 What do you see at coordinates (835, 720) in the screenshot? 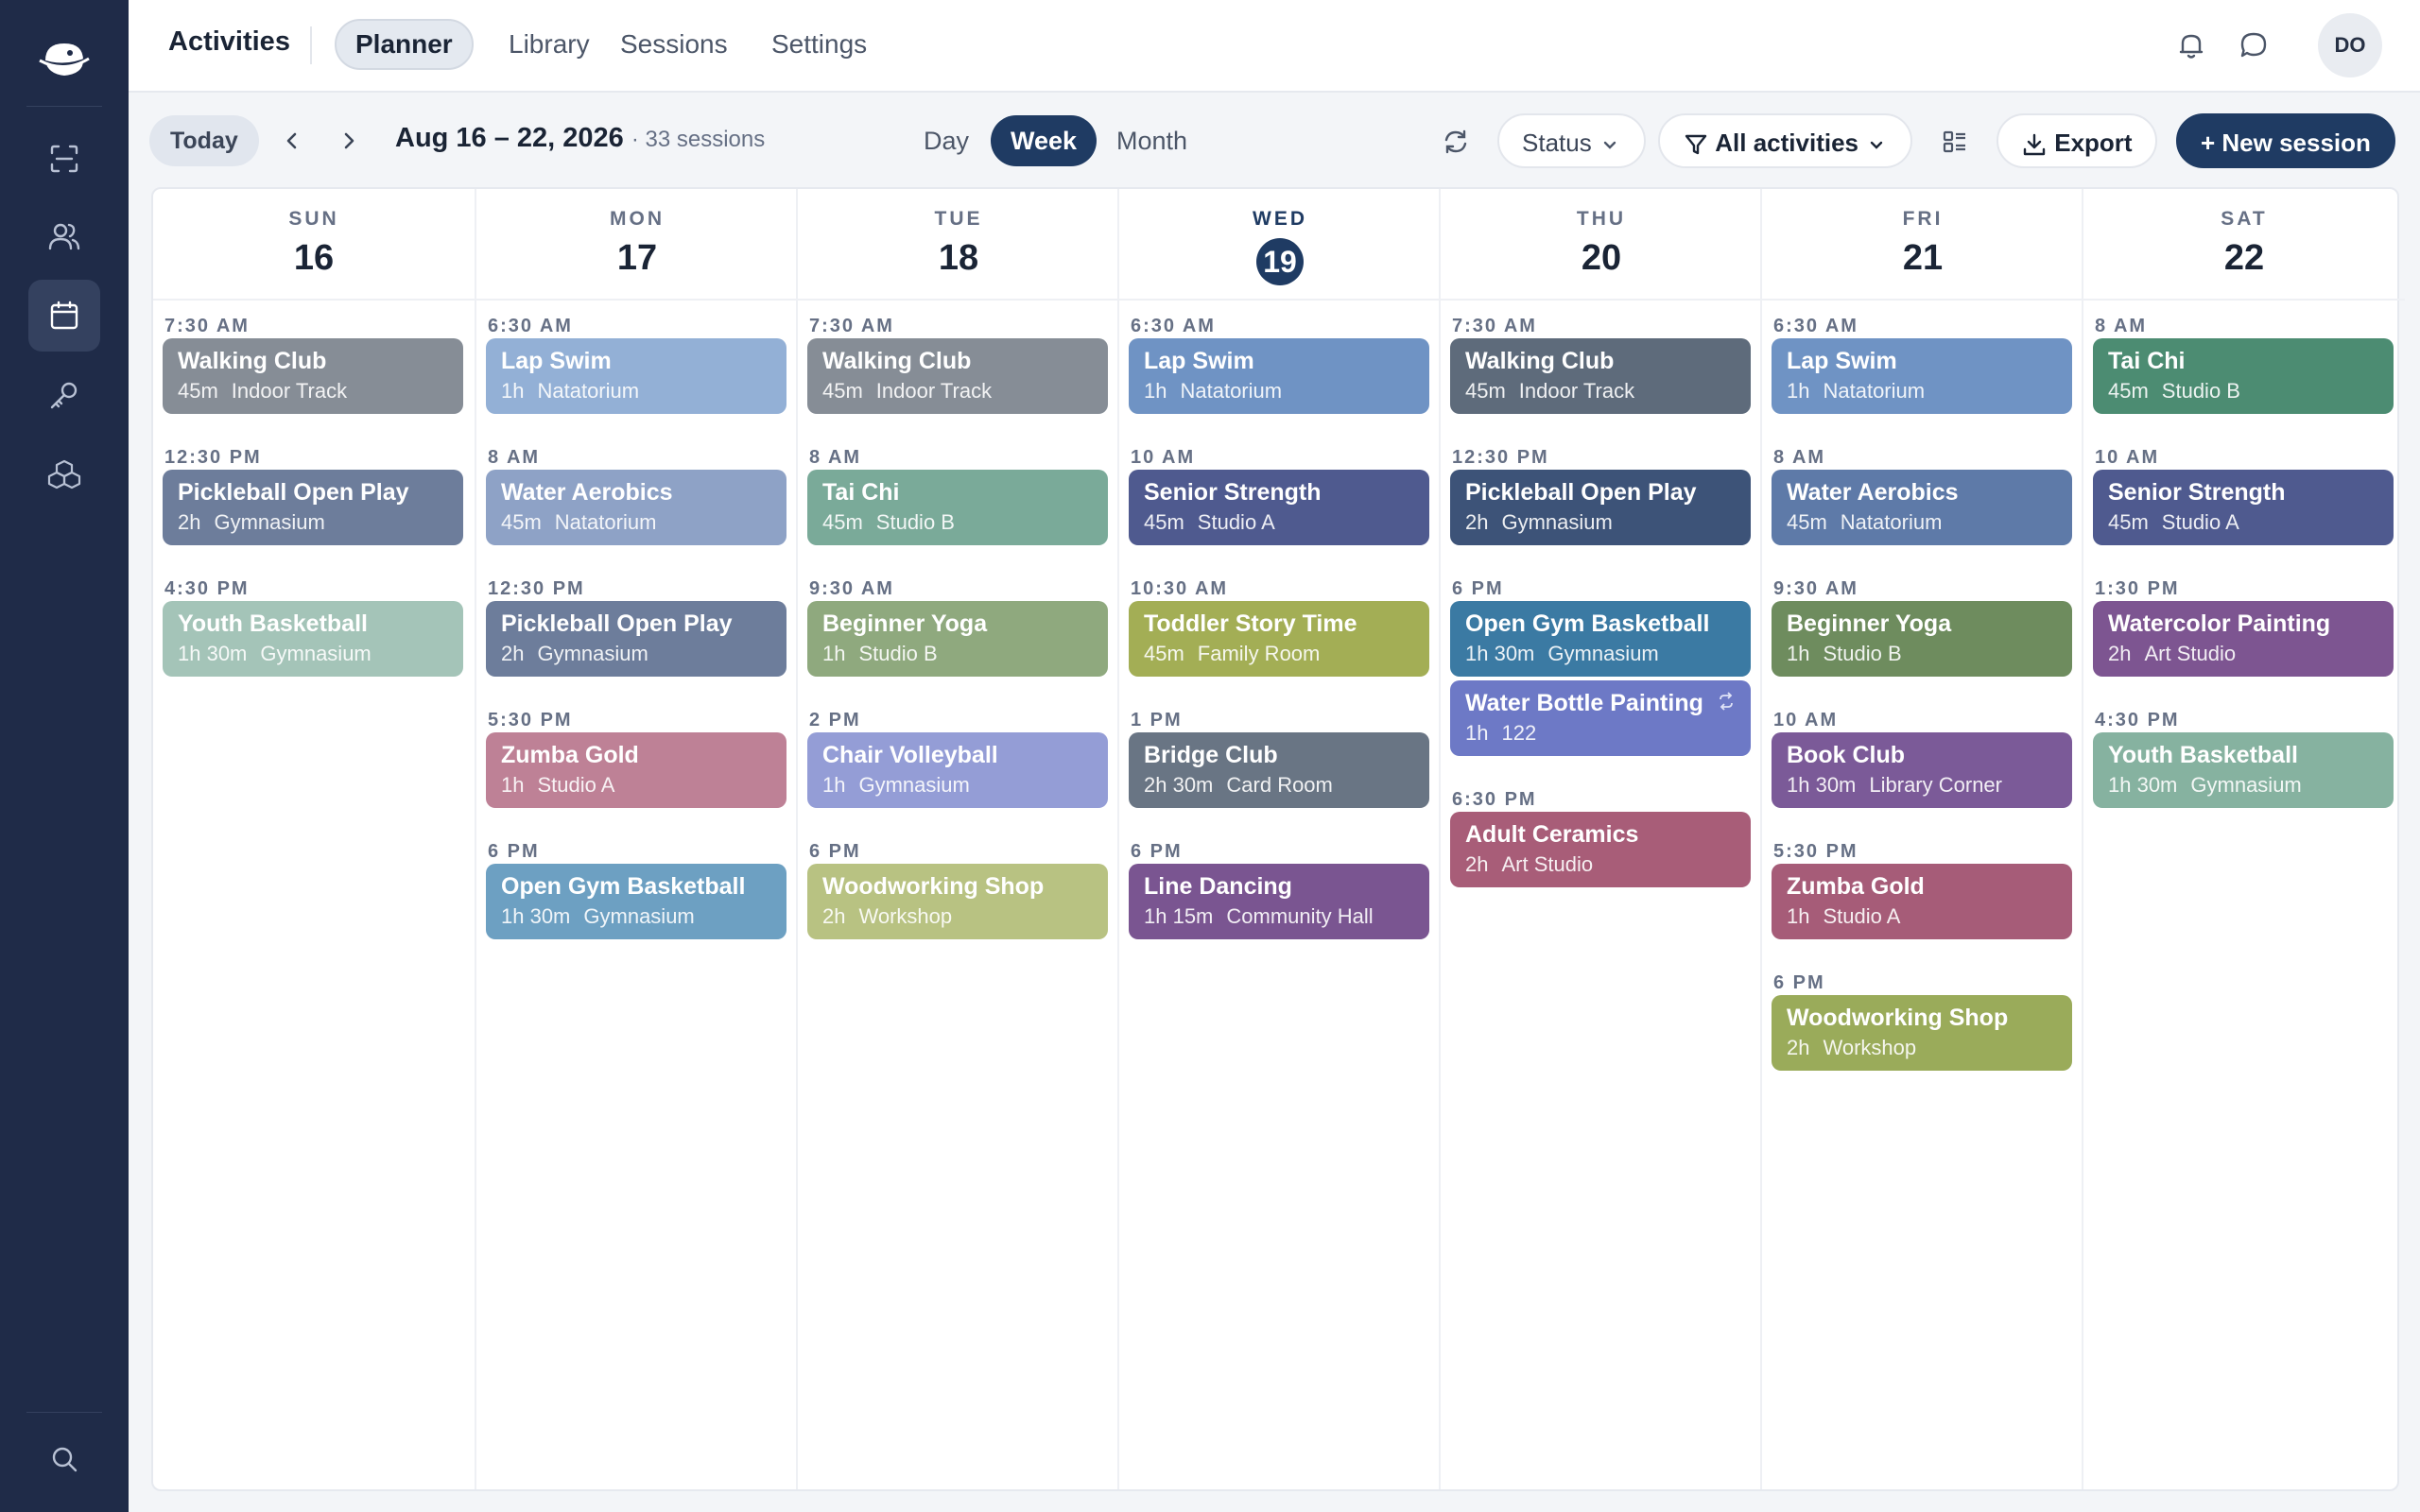
I see `time-label: 2 PM` at bounding box center [835, 720].